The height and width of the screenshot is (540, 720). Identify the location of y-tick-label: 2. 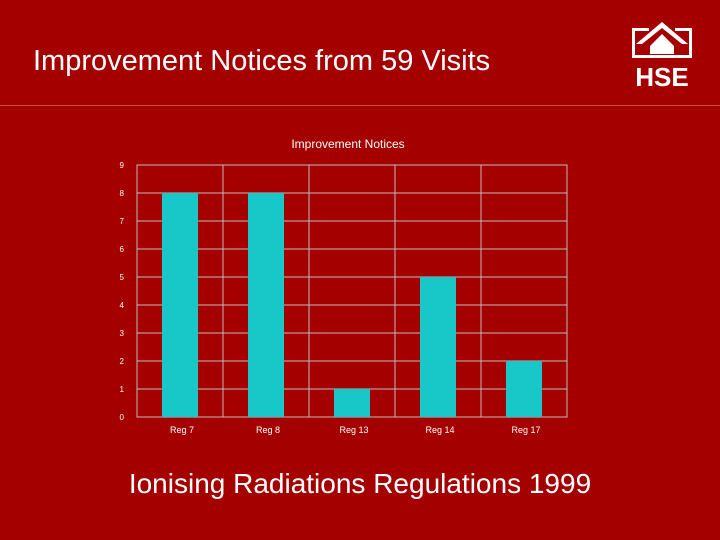
(122, 361).